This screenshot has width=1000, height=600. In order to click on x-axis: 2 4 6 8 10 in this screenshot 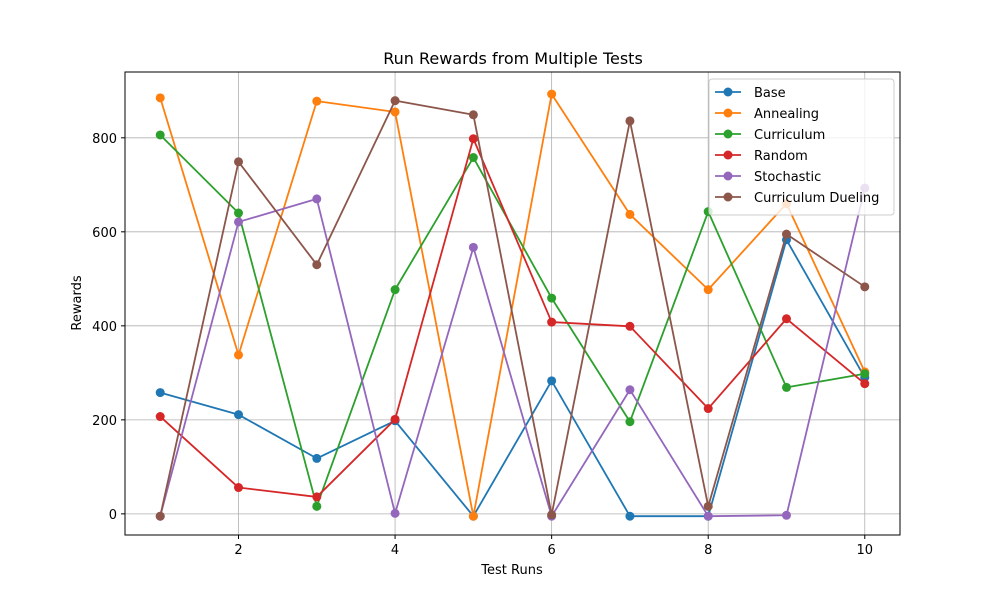, I will do `click(553, 546)`.